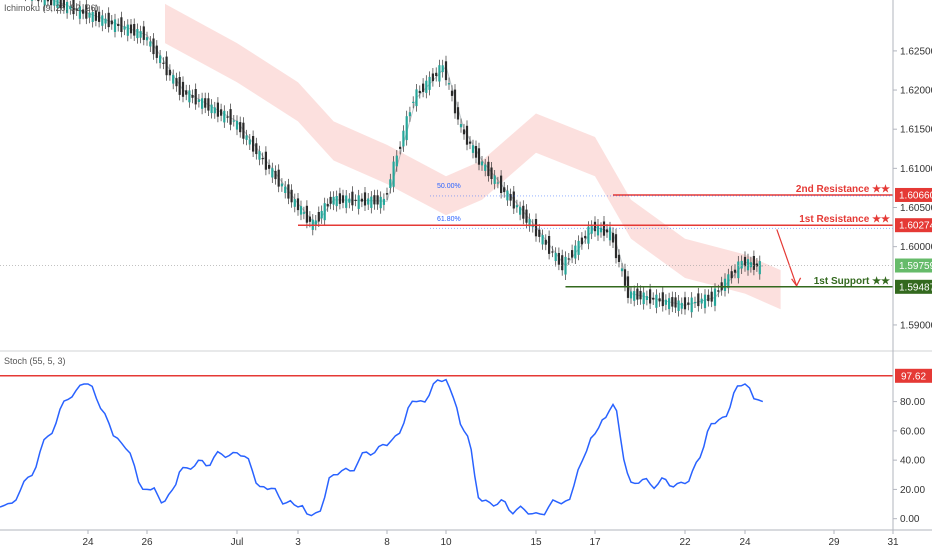 The height and width of the screenshot is (550, 932). What do you see at coordinates (893, 542) in the screenshot?
I see `time-tick-label: 31` at bounding box center [893, 542].